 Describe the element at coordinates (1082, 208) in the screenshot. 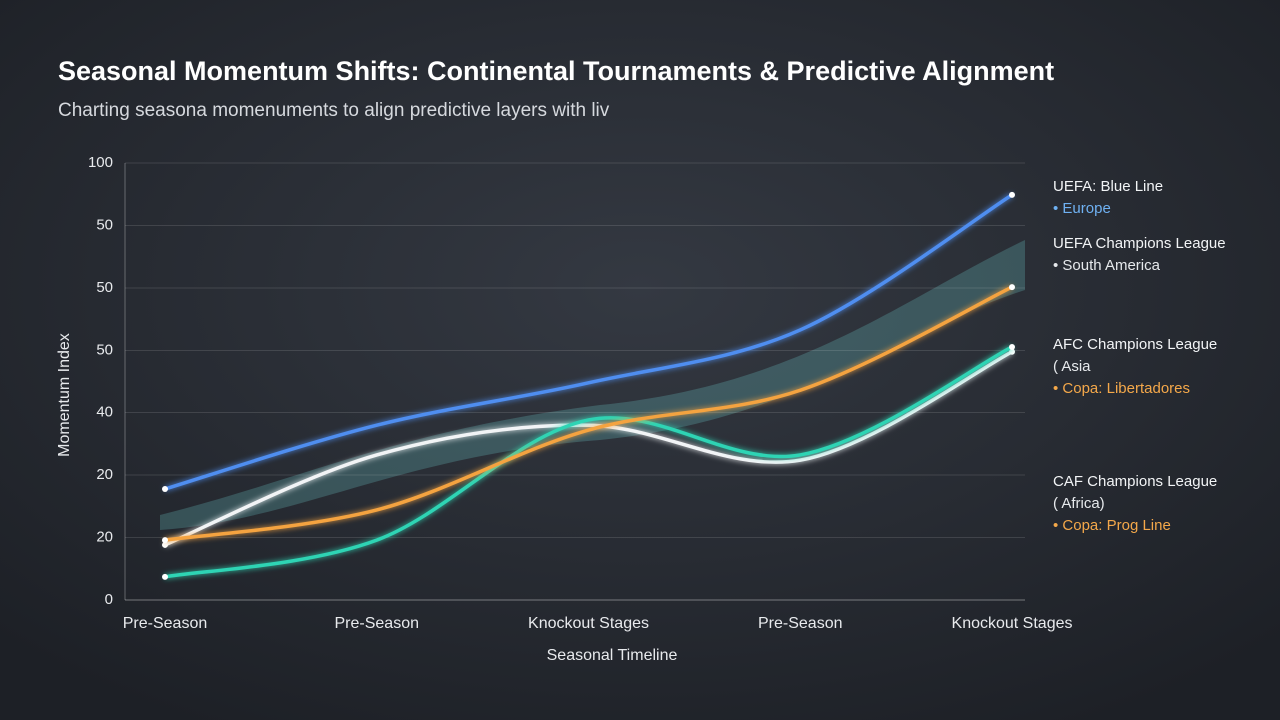

I see `legend-note: • Europe` at that location.